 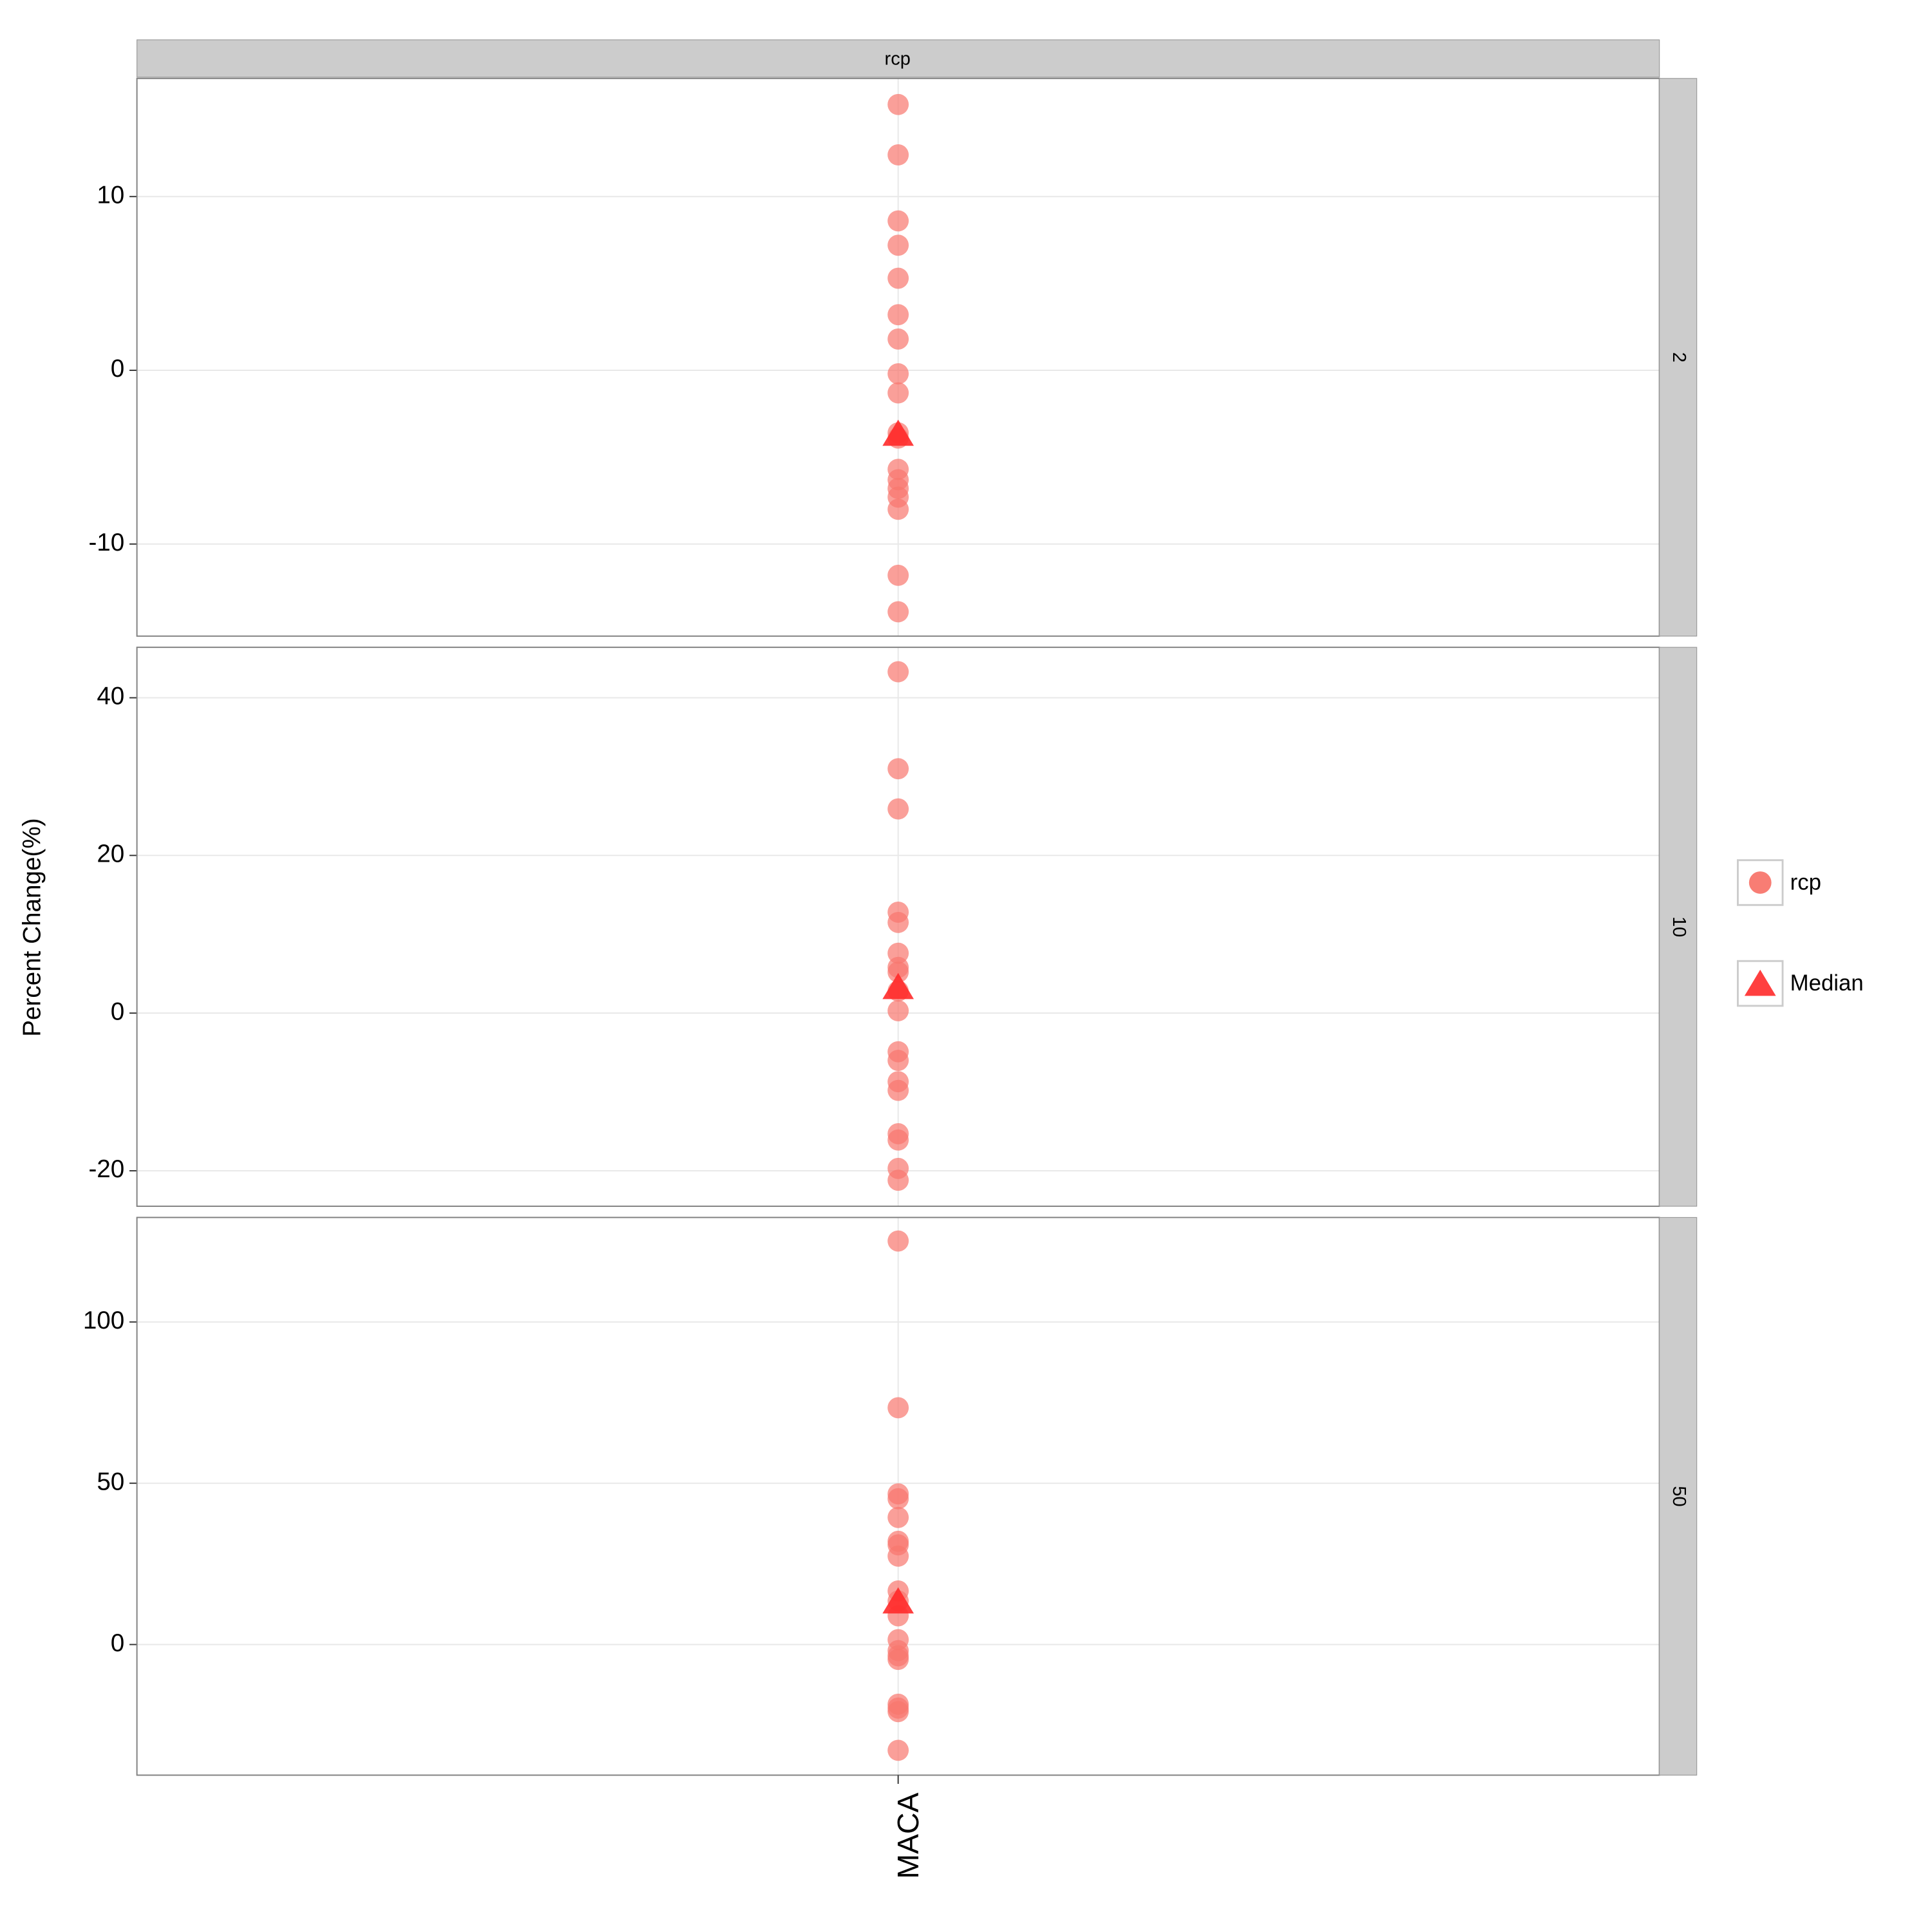 I want to click on legend-label: Median, so click(x=1827, y=983).